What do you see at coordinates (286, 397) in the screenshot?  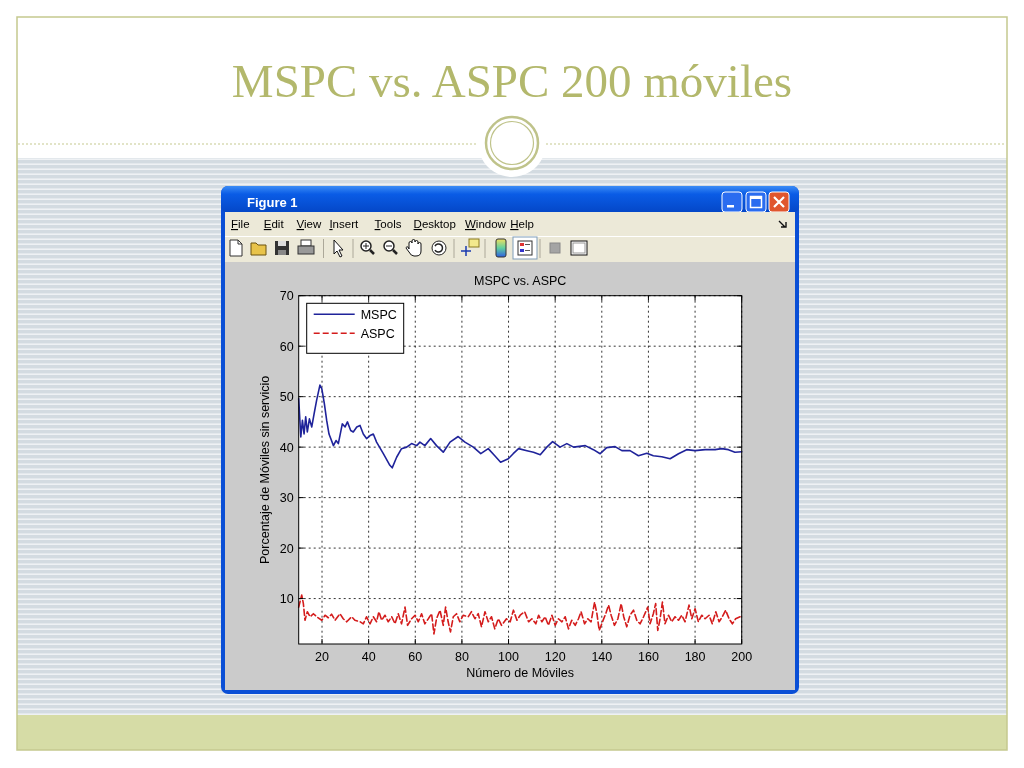 I see `y-tick-label: 50` at bounding box center [286, 397].